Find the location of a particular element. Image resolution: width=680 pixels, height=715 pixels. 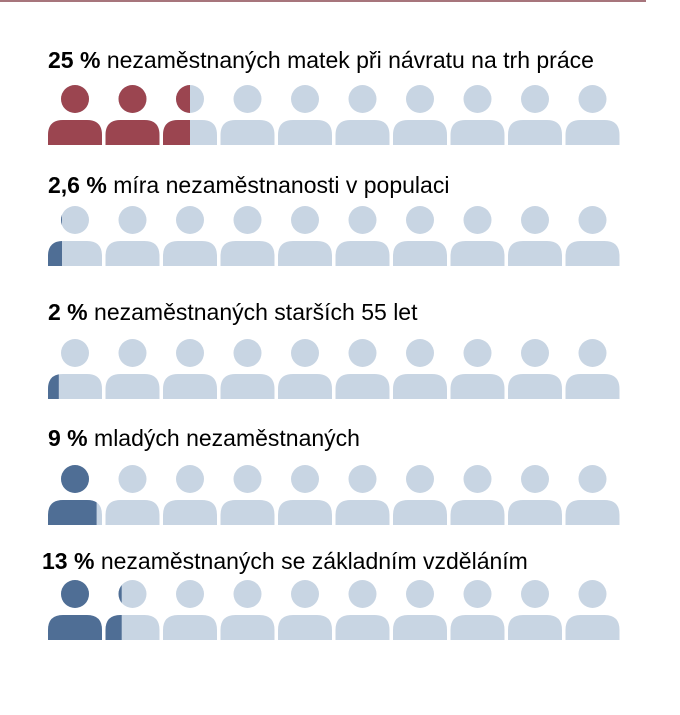

top-divider is located at coordinates (323, 1).